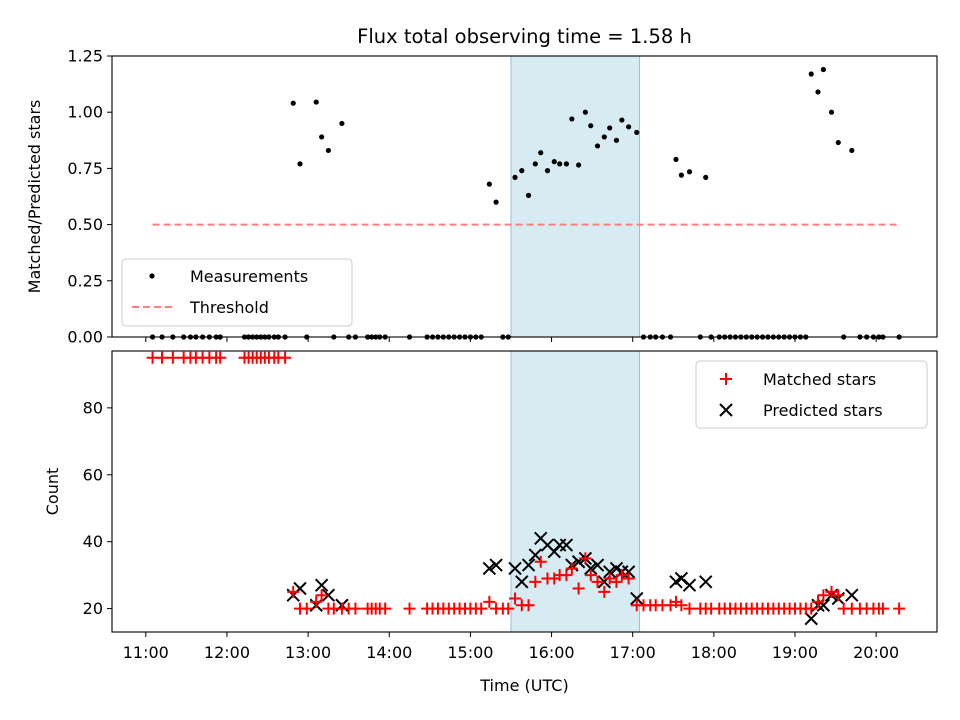  Describe the element at coordinates (85, 280) in the screenshot. I see `ratio-y-tick-label: 0.25` at that location.